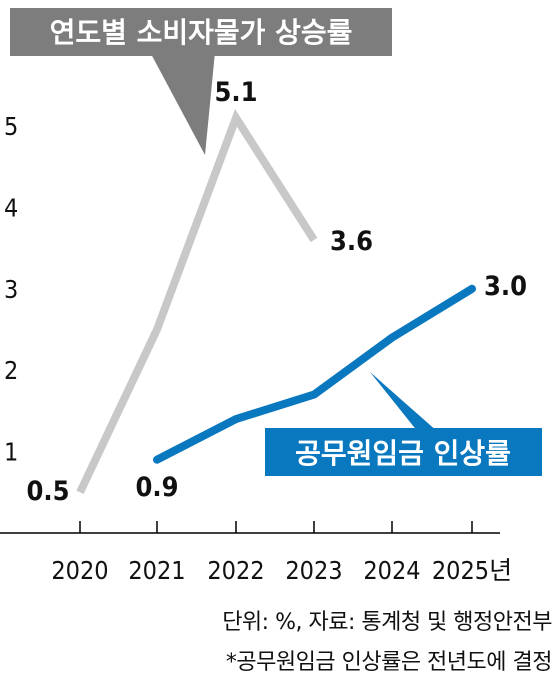 The width and height of the screenshot is (558, 685). Describe the element at coordinates (313, 570) in the screenshot. I see `x-tick-label: 2023` at that location.